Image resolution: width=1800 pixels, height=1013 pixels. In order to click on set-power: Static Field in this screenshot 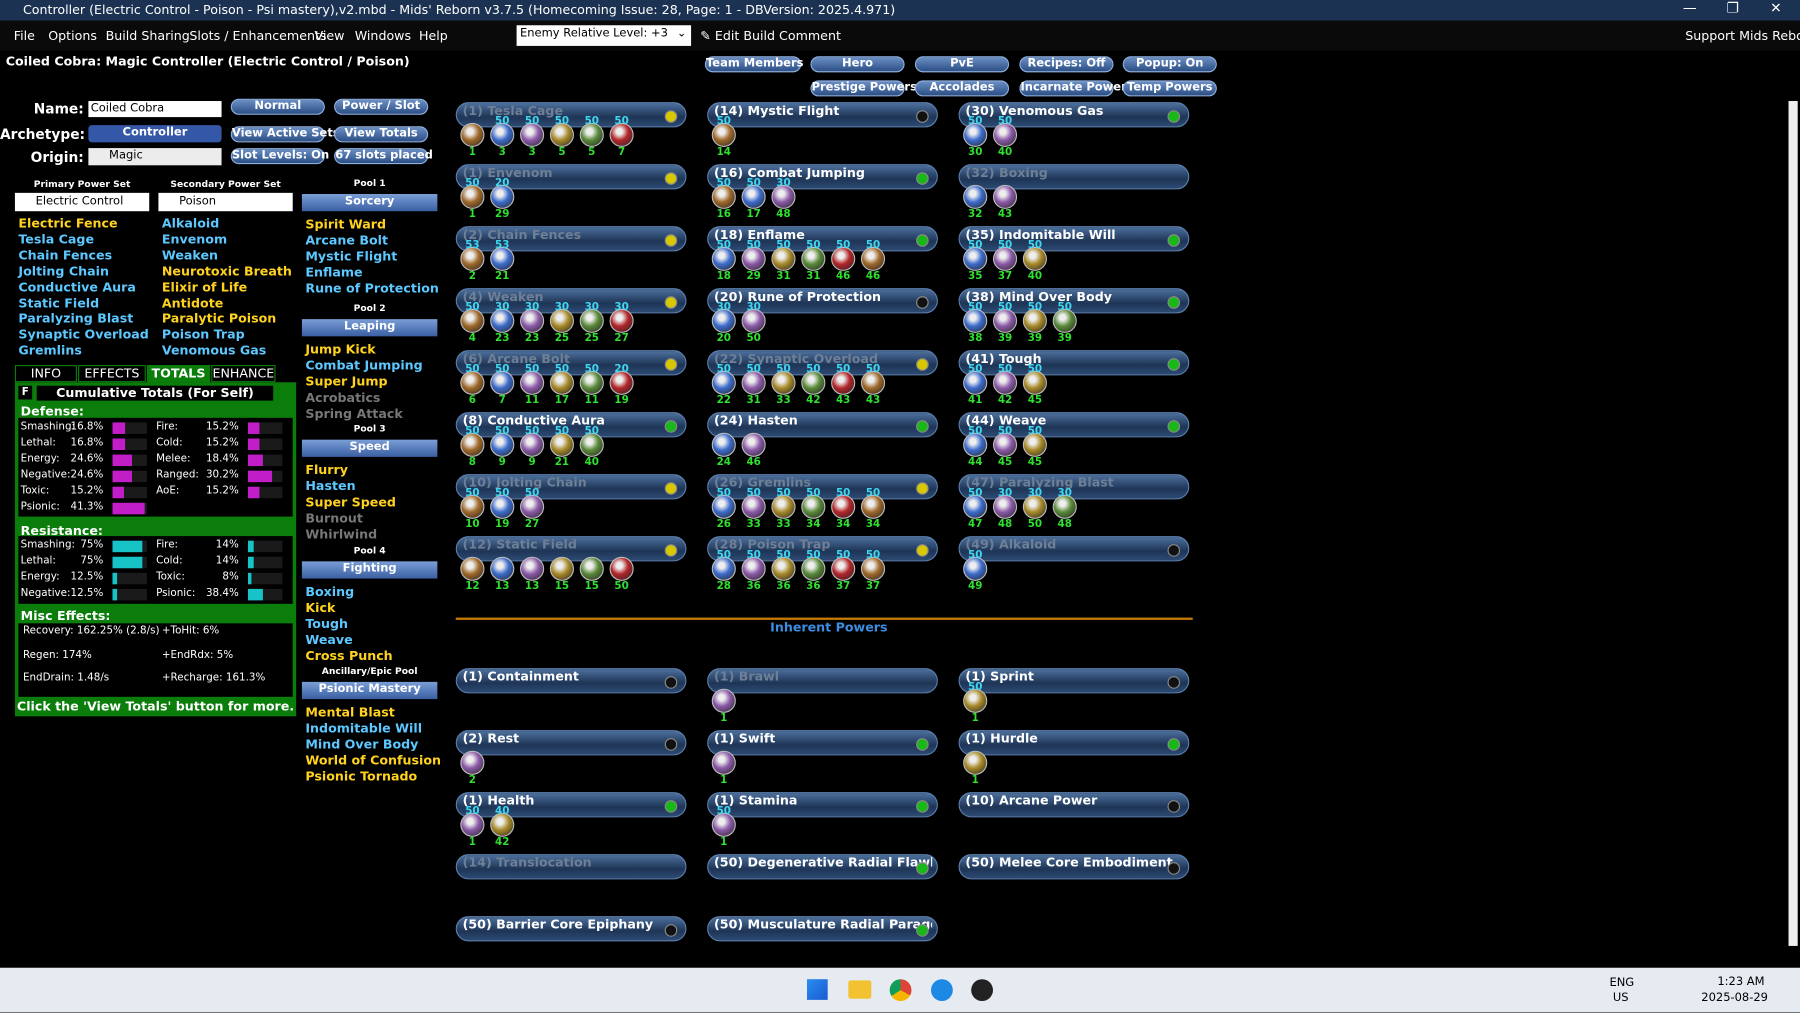, I will do `click(59, 303)`.